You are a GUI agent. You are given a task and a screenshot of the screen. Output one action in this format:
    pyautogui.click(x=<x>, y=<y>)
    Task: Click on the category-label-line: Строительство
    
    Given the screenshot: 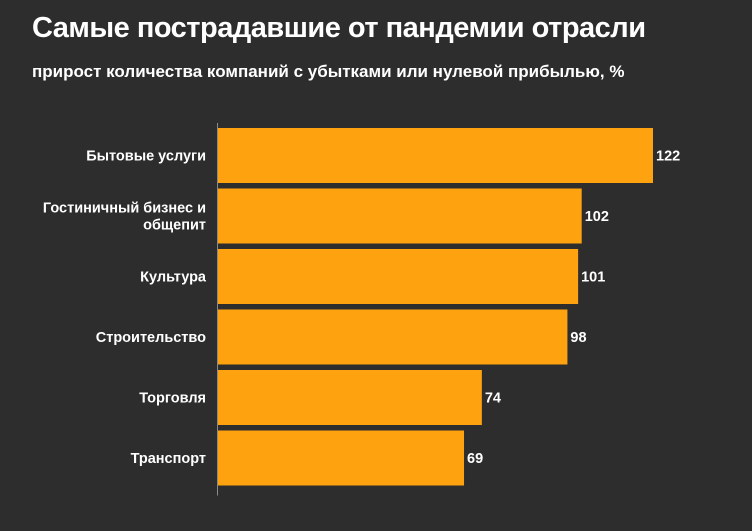 What is the action you would take?
    pyautogui.click(x=151, y=338)
    